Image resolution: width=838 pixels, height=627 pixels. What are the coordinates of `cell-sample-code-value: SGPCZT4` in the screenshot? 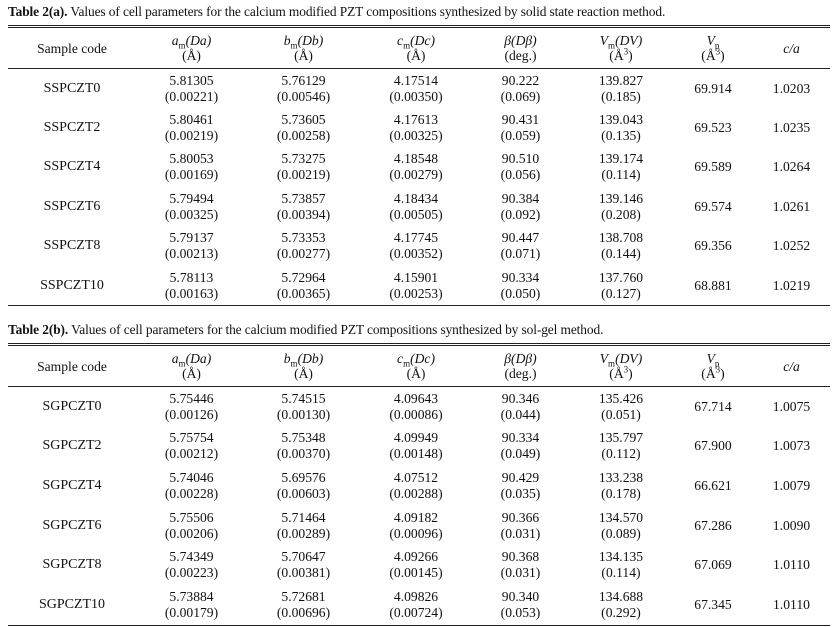 It's located at (72, 485).